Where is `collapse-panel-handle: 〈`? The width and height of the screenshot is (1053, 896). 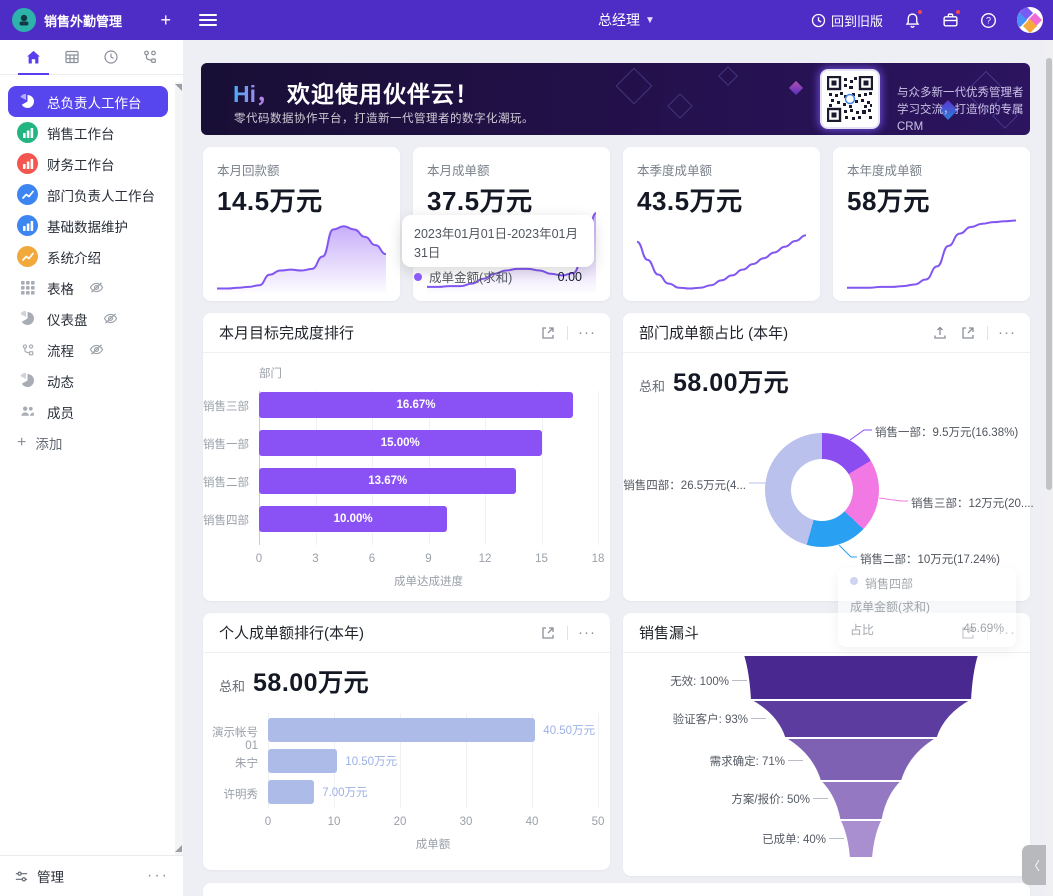 collapse-panel-handle: 〈 is located at coordinates (1034, 865).